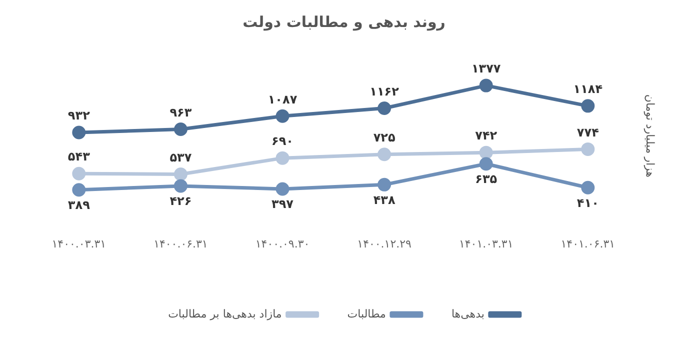  Describe the element at coordinates (486, 69) in the screenshot. I see `data-label: ۱۳۷۷` at that location.